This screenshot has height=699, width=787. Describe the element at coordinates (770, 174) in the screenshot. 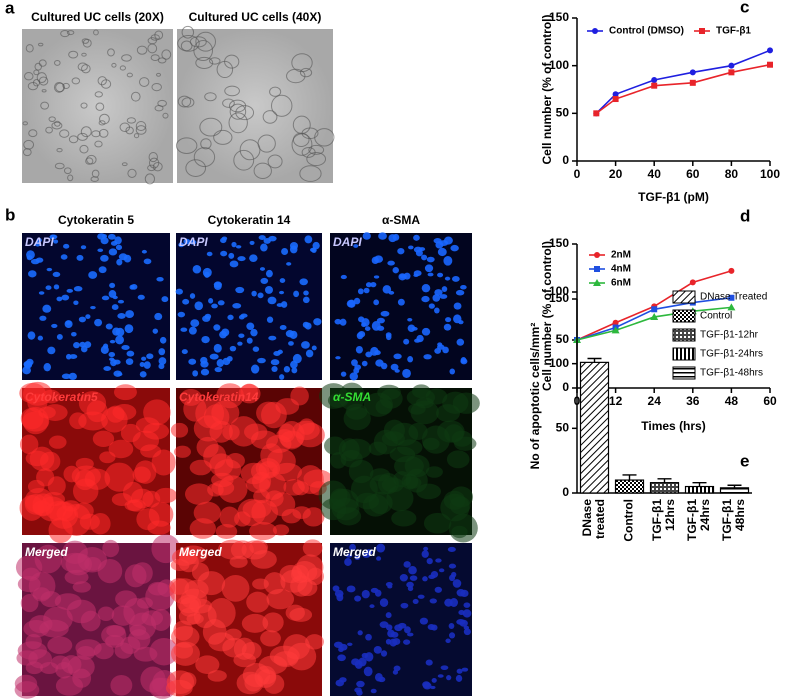

I see `x-tick-label: 100` at that location.